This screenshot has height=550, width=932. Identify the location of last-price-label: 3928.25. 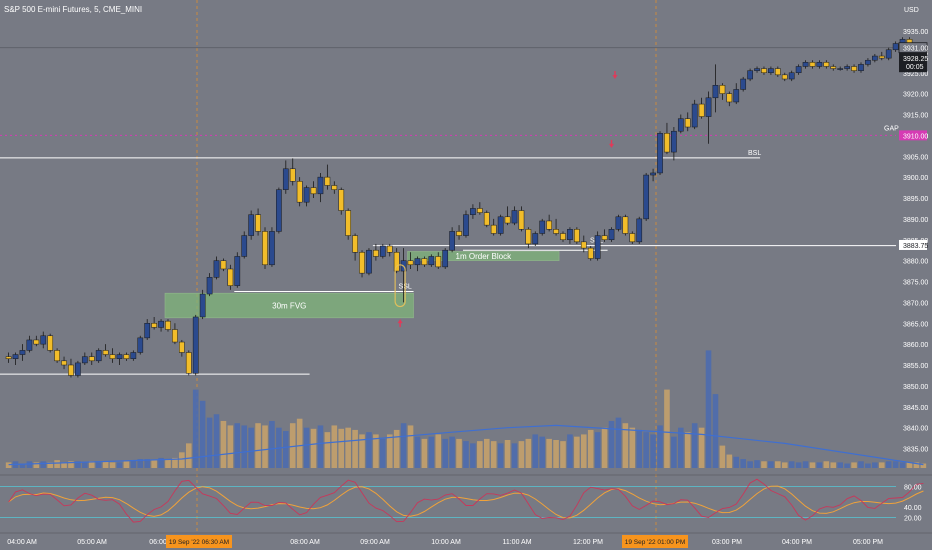
(915, 59).